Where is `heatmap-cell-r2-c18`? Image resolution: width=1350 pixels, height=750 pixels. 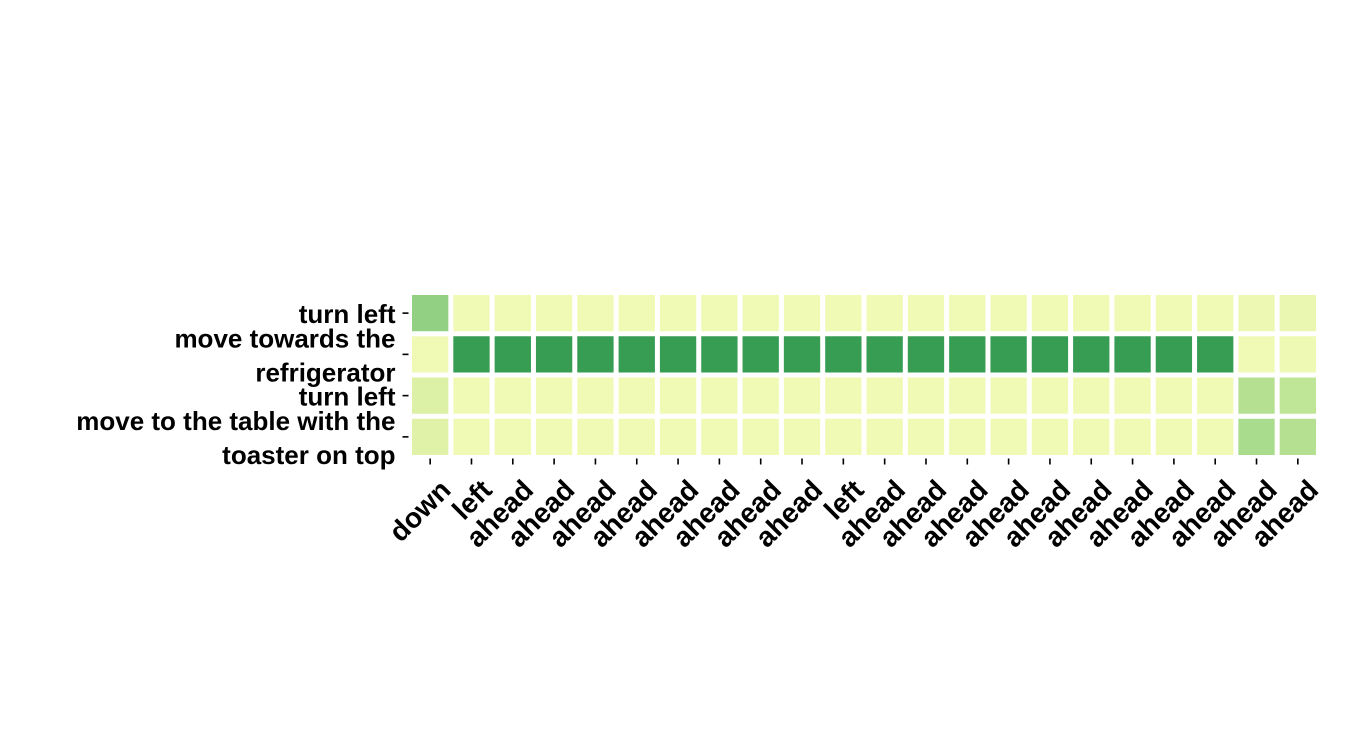
heatmap-cell-r2-c18 is located at coordinates (1174, 395).